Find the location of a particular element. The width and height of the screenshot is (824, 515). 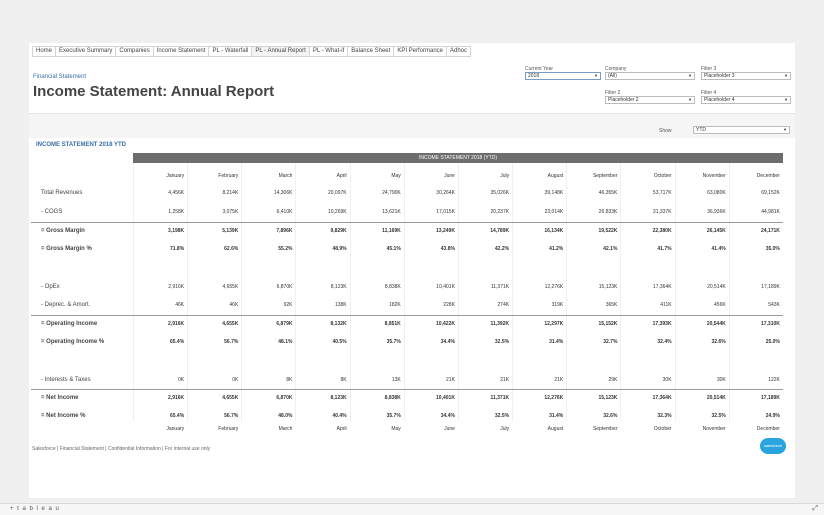

table-cell: 10,422K is located at coordinates (445, 324).